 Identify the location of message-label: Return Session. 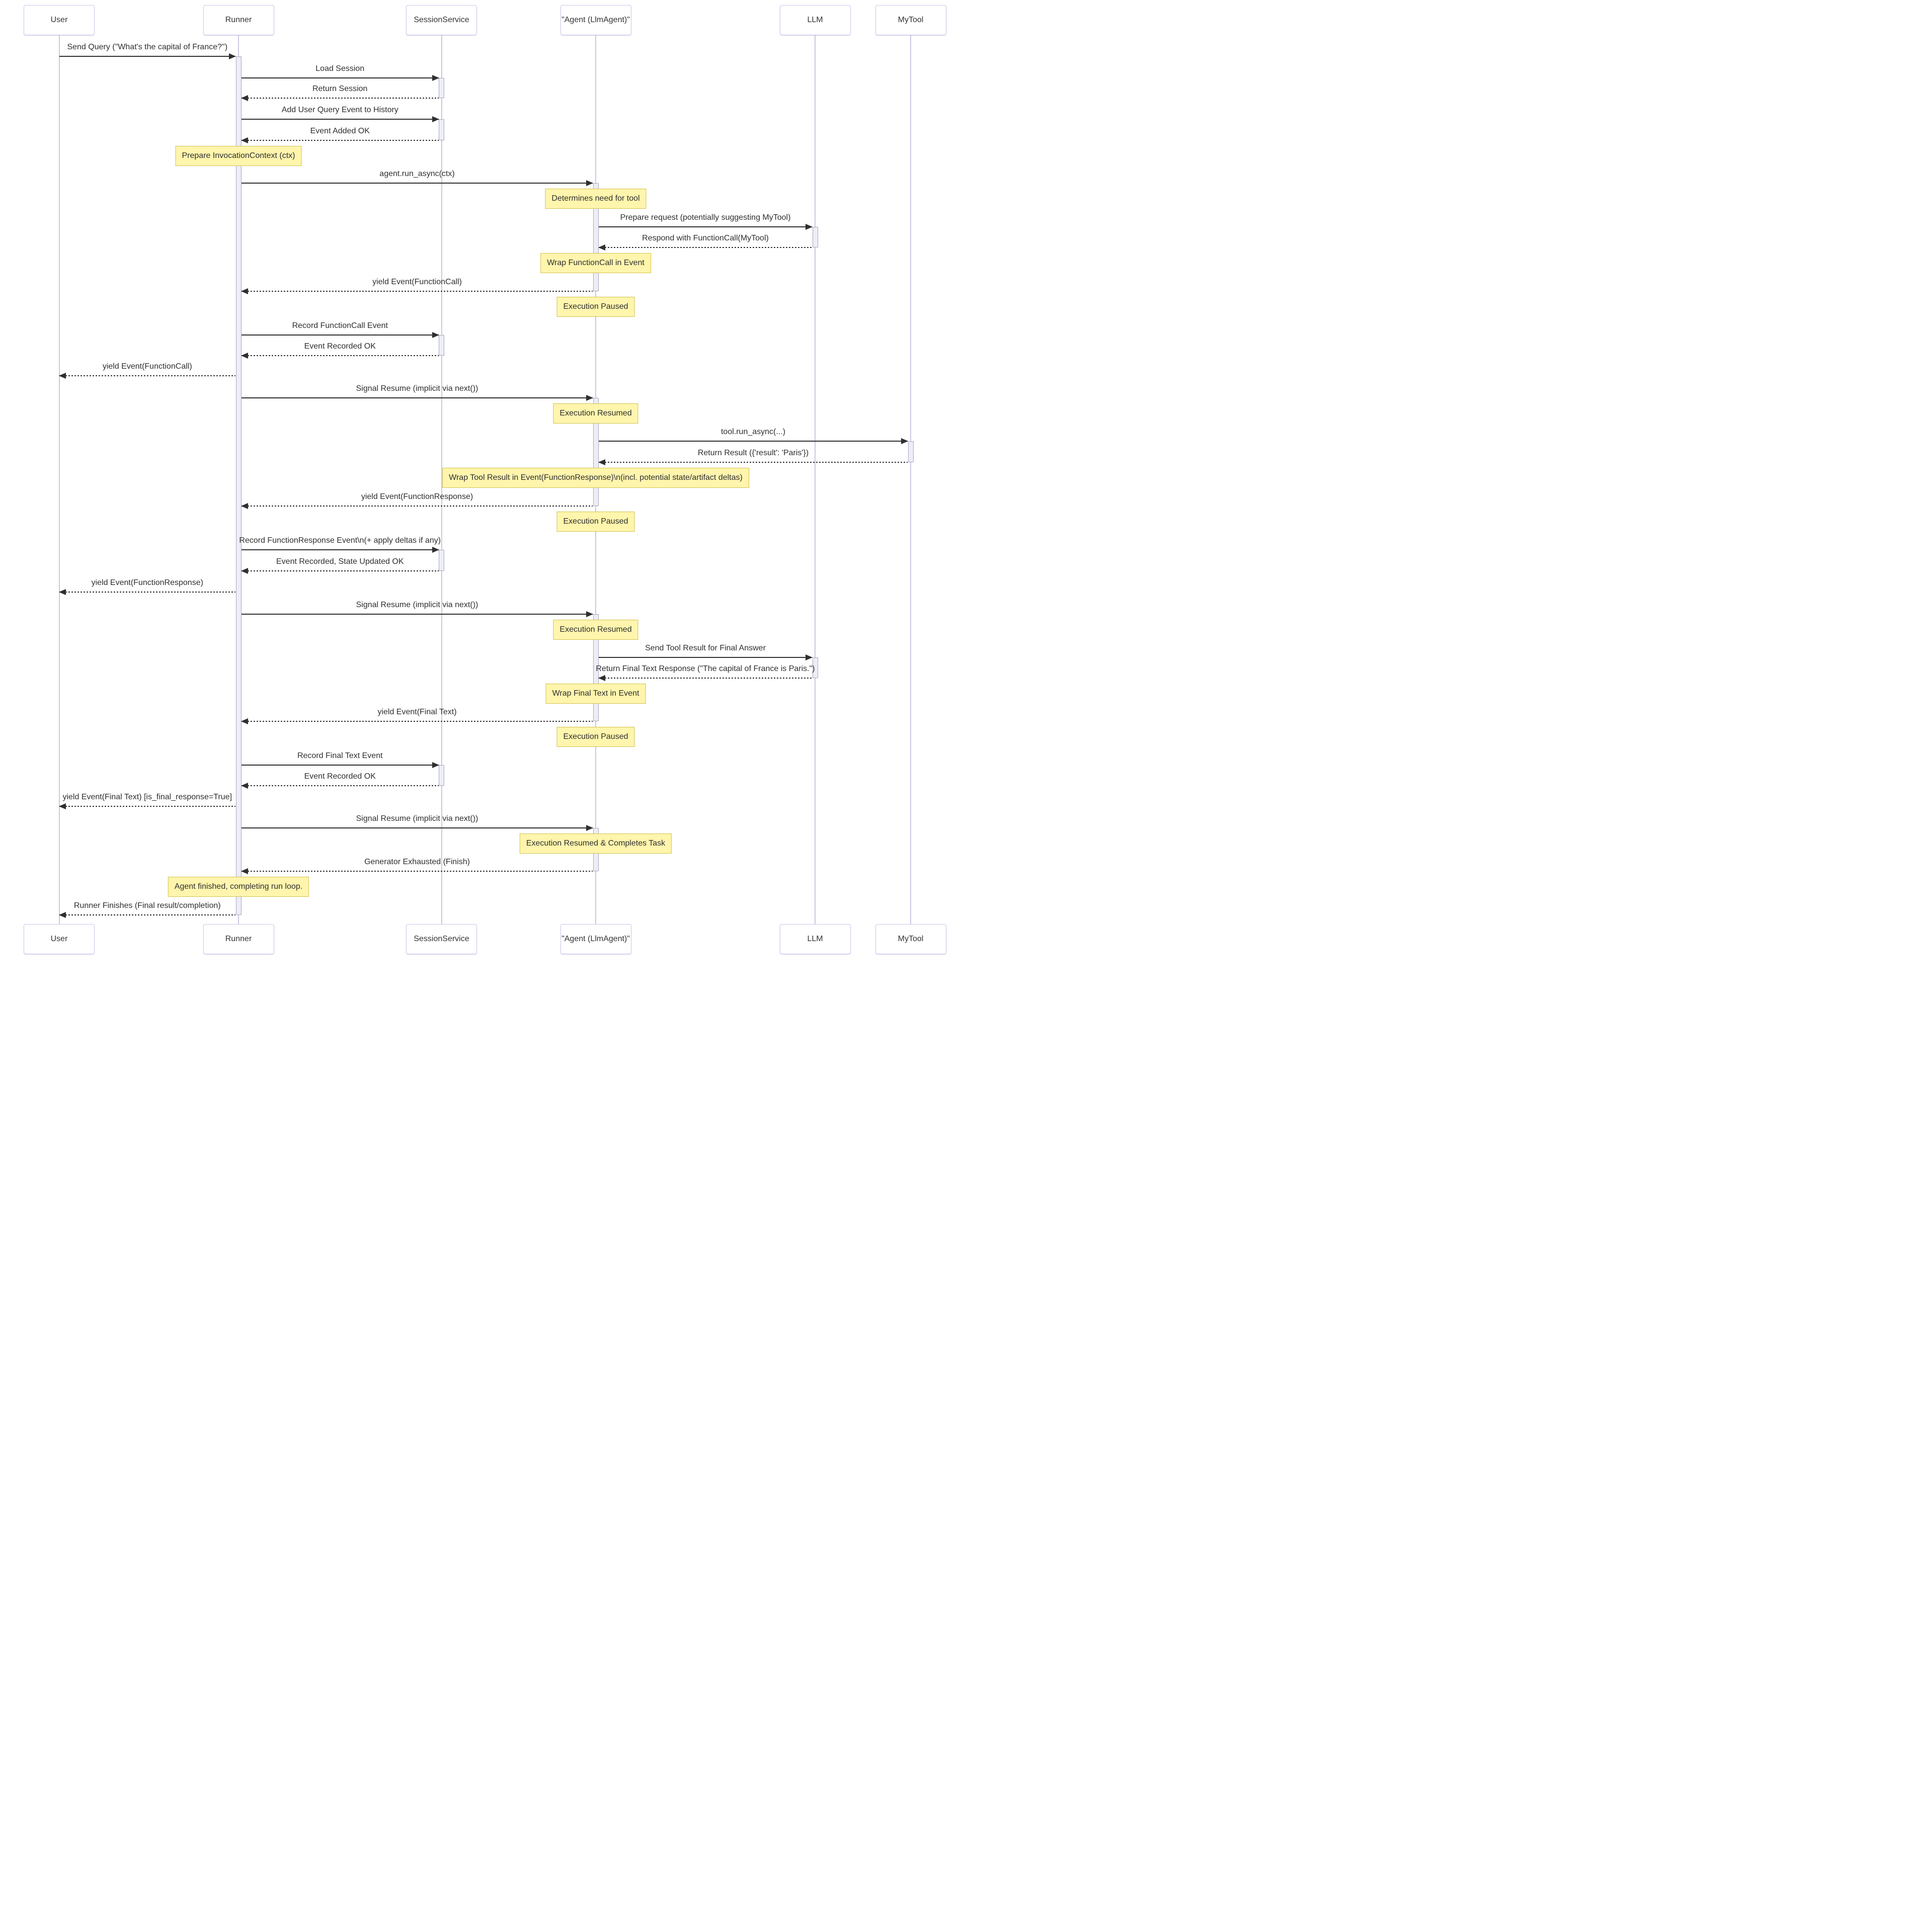
(340, 88).